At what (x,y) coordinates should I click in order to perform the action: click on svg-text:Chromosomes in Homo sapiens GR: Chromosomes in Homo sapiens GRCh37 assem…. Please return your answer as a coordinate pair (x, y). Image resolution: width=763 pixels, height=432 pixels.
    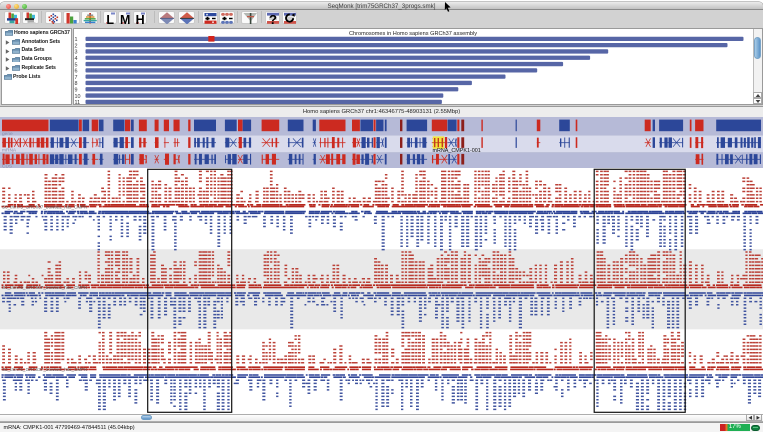
    Looking at the image, I should click on (412, 34).